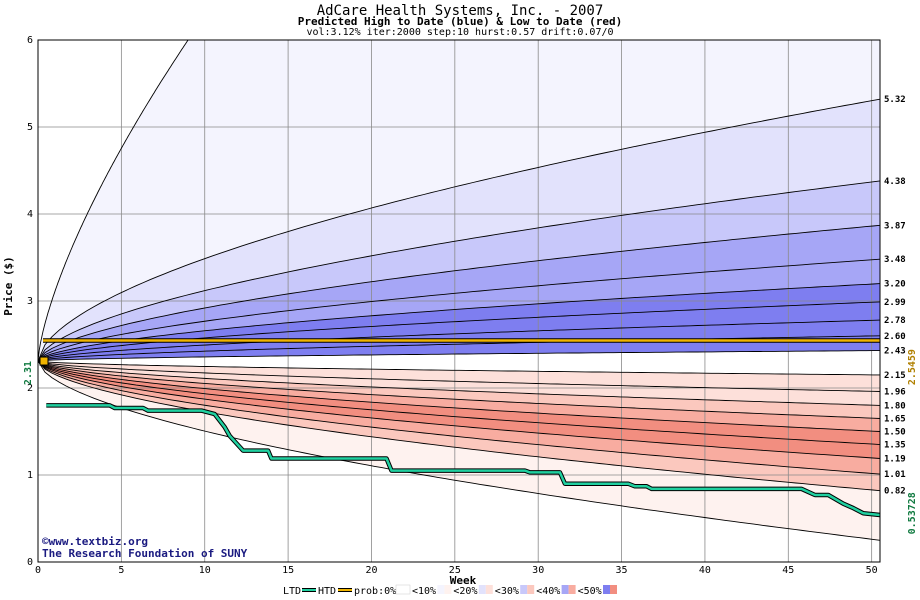  I want to click on legend-htd-label: HTD, so click(327, 591).